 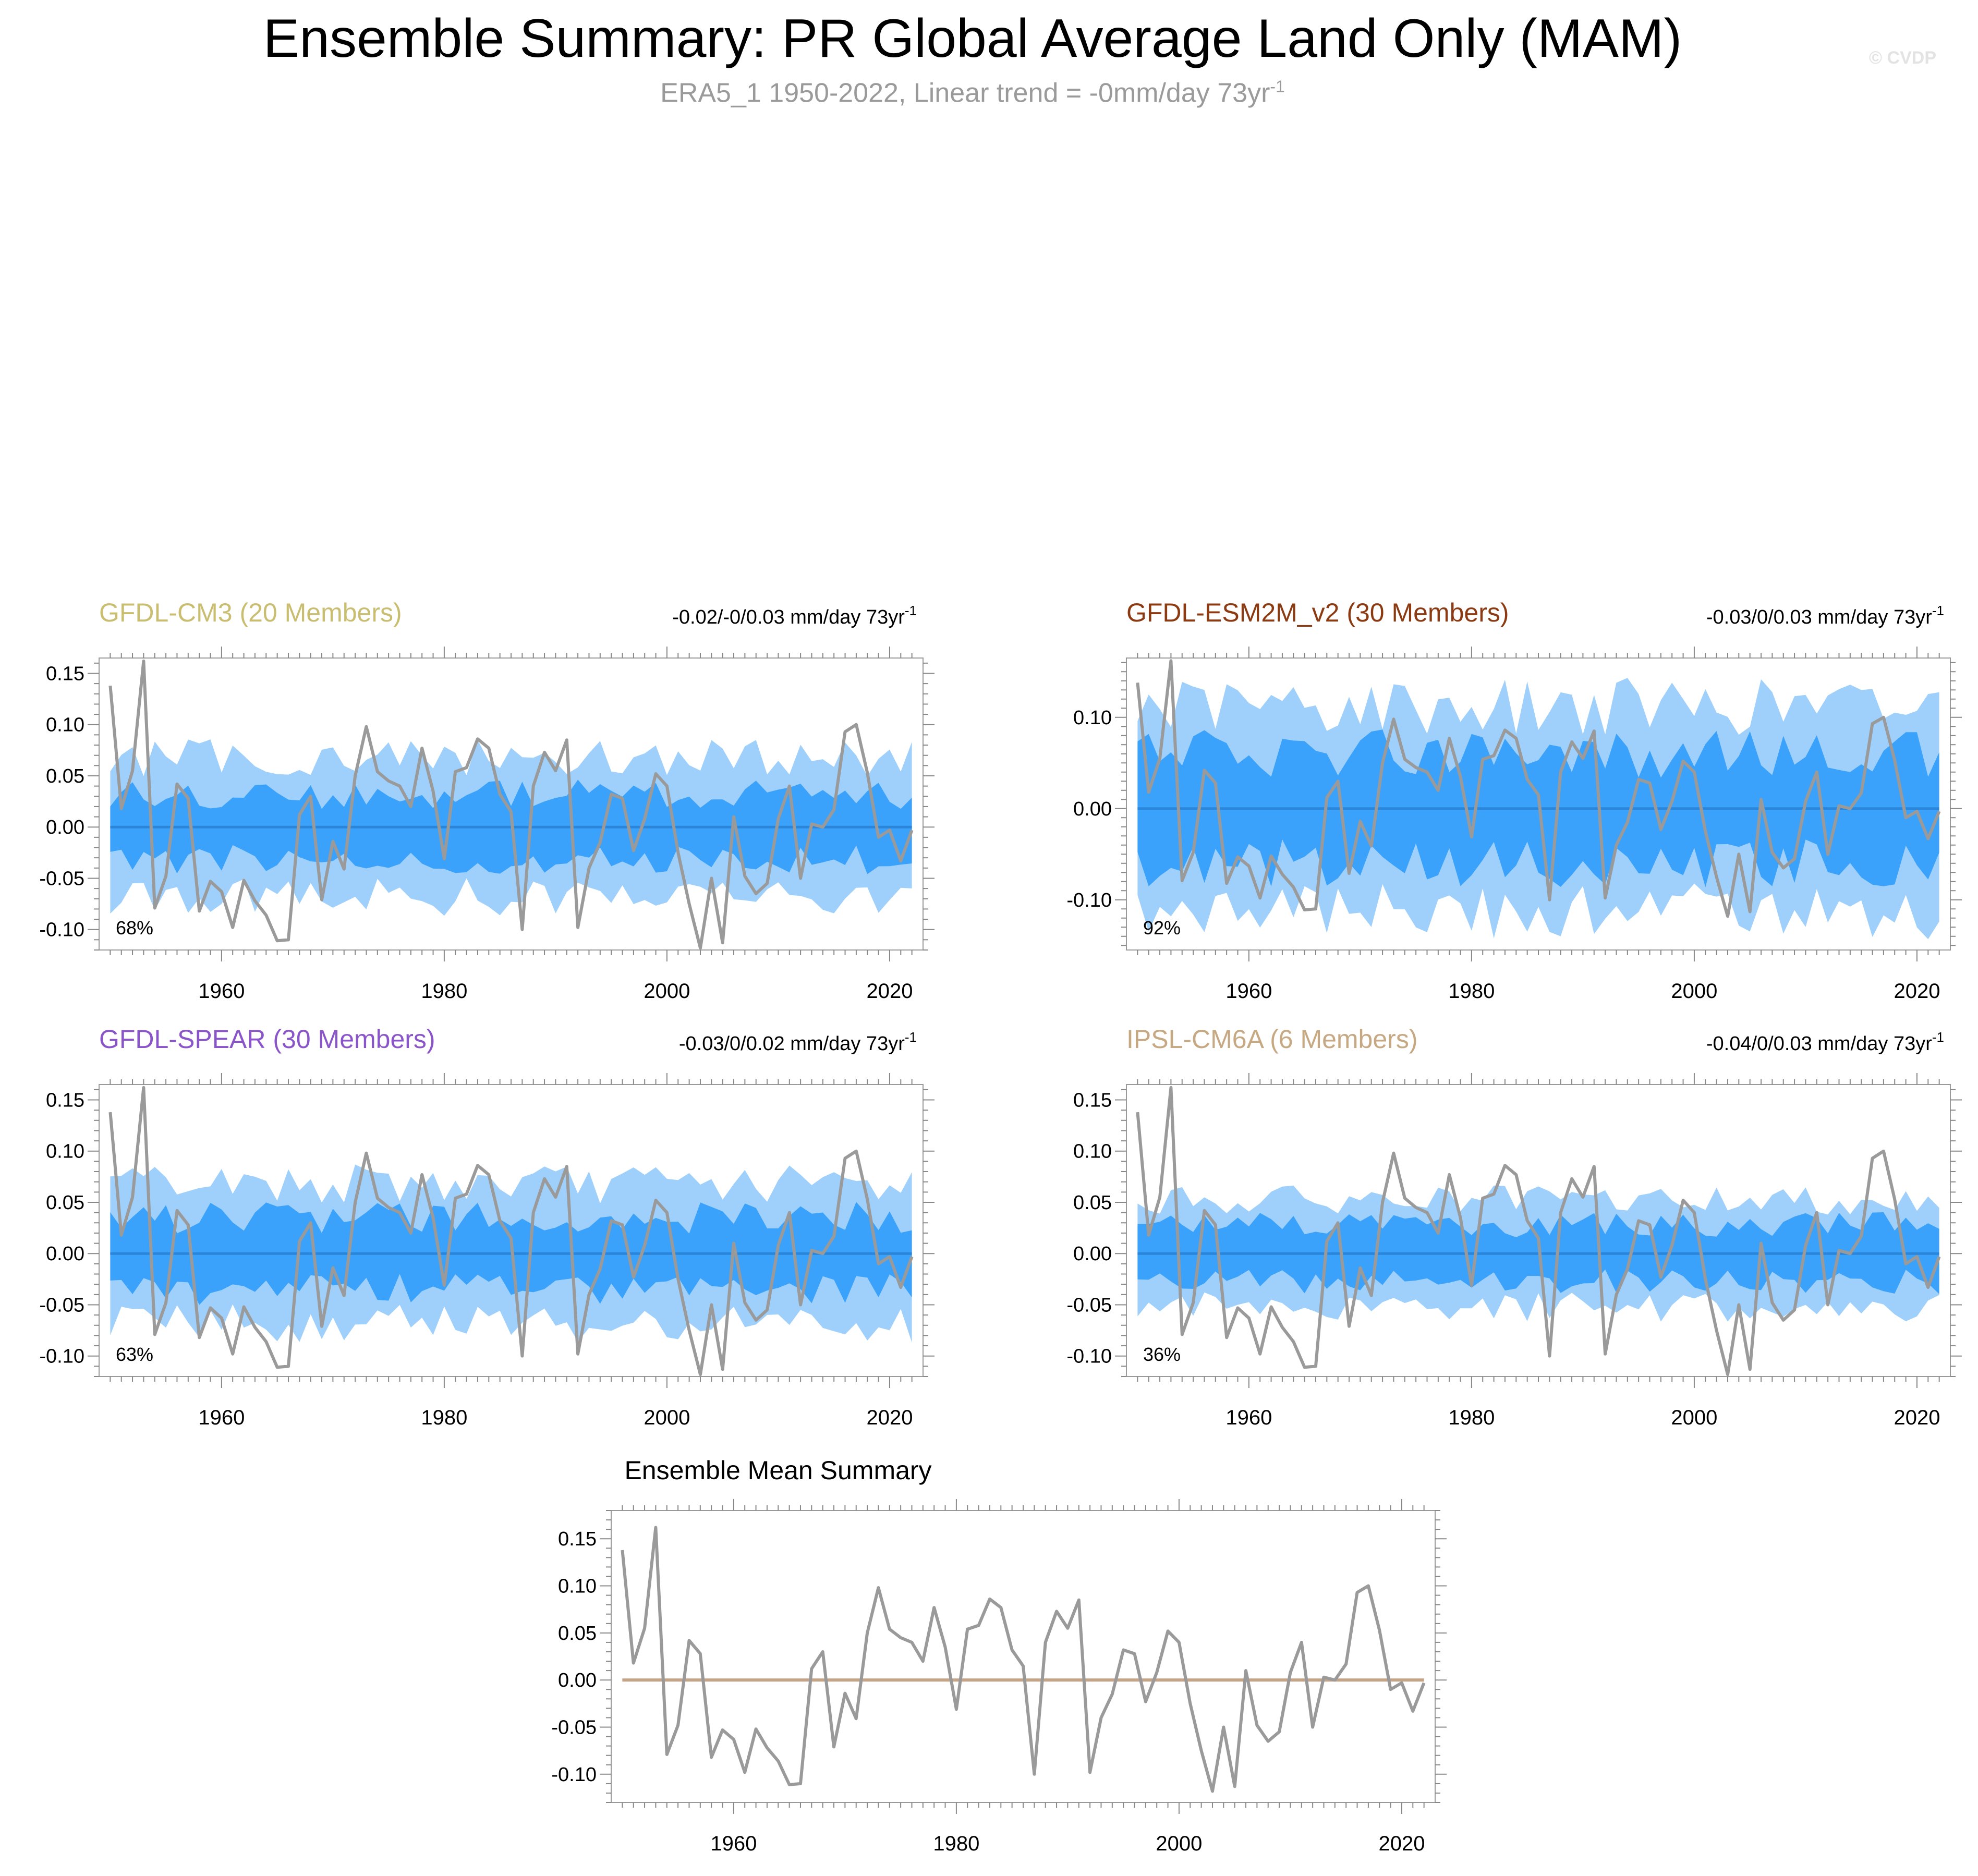 I want to click on panel-trend-label: -0.04/0/0.03 mm/day 73yr-1, so click(x=1825, y=1042).